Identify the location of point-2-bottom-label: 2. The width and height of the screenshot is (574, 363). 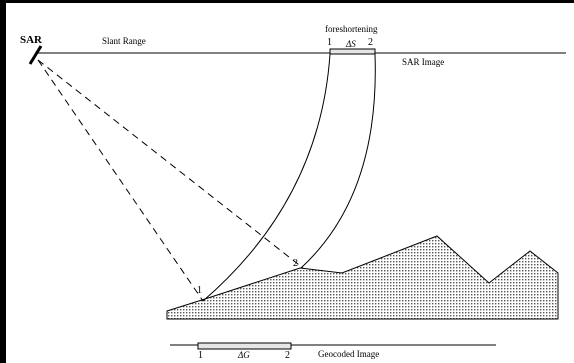
(287, 355).